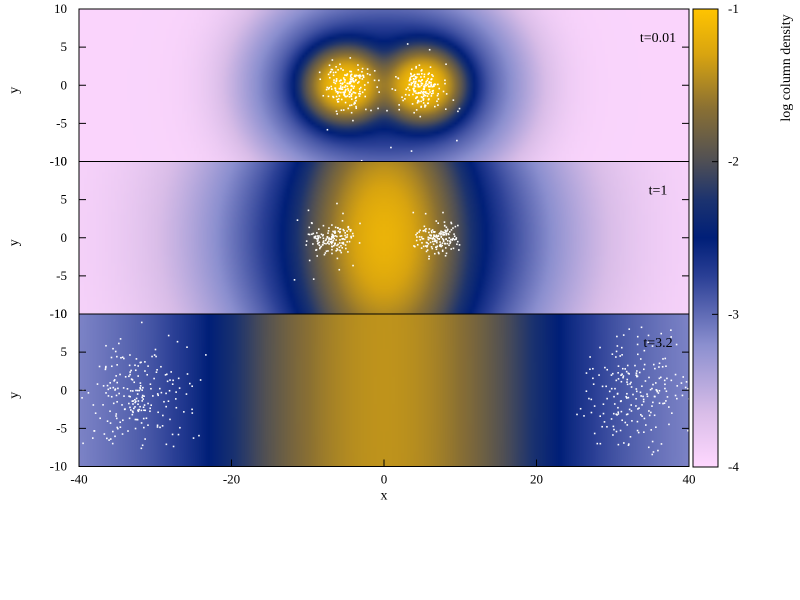  I want to click on y-tick-label: 0, so click(64, 389).